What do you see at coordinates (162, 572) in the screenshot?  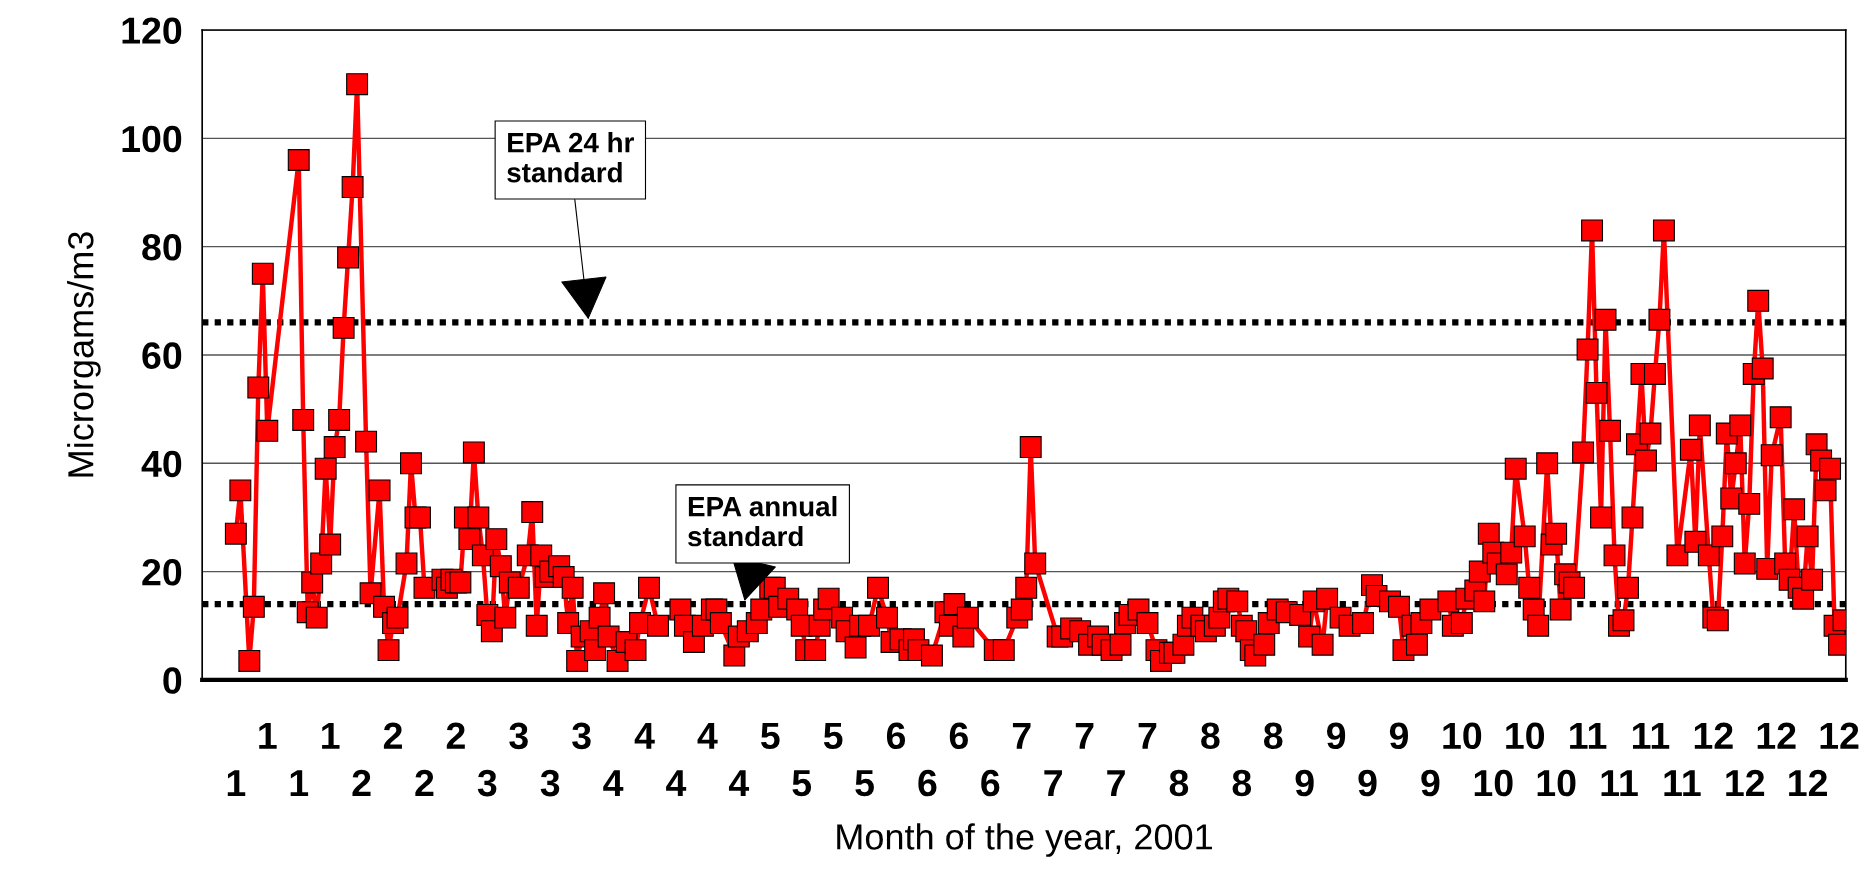 I see `y-tick-label: 20` at bounding box center [162, 572].